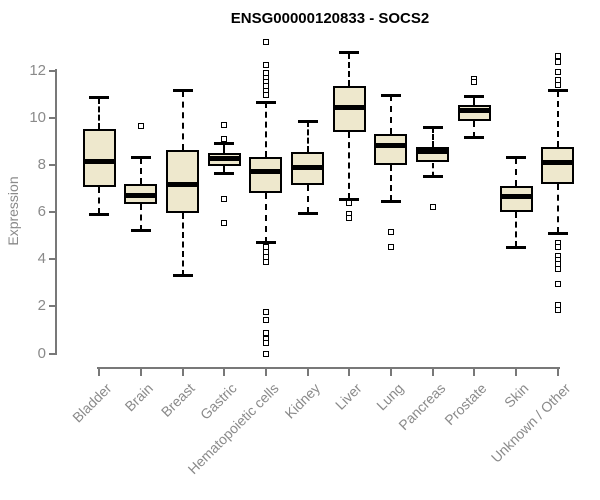  Describe the element at coordinates (178, 400) in the screenshot. I see `x-tick-label-breast: Breast` at that location.